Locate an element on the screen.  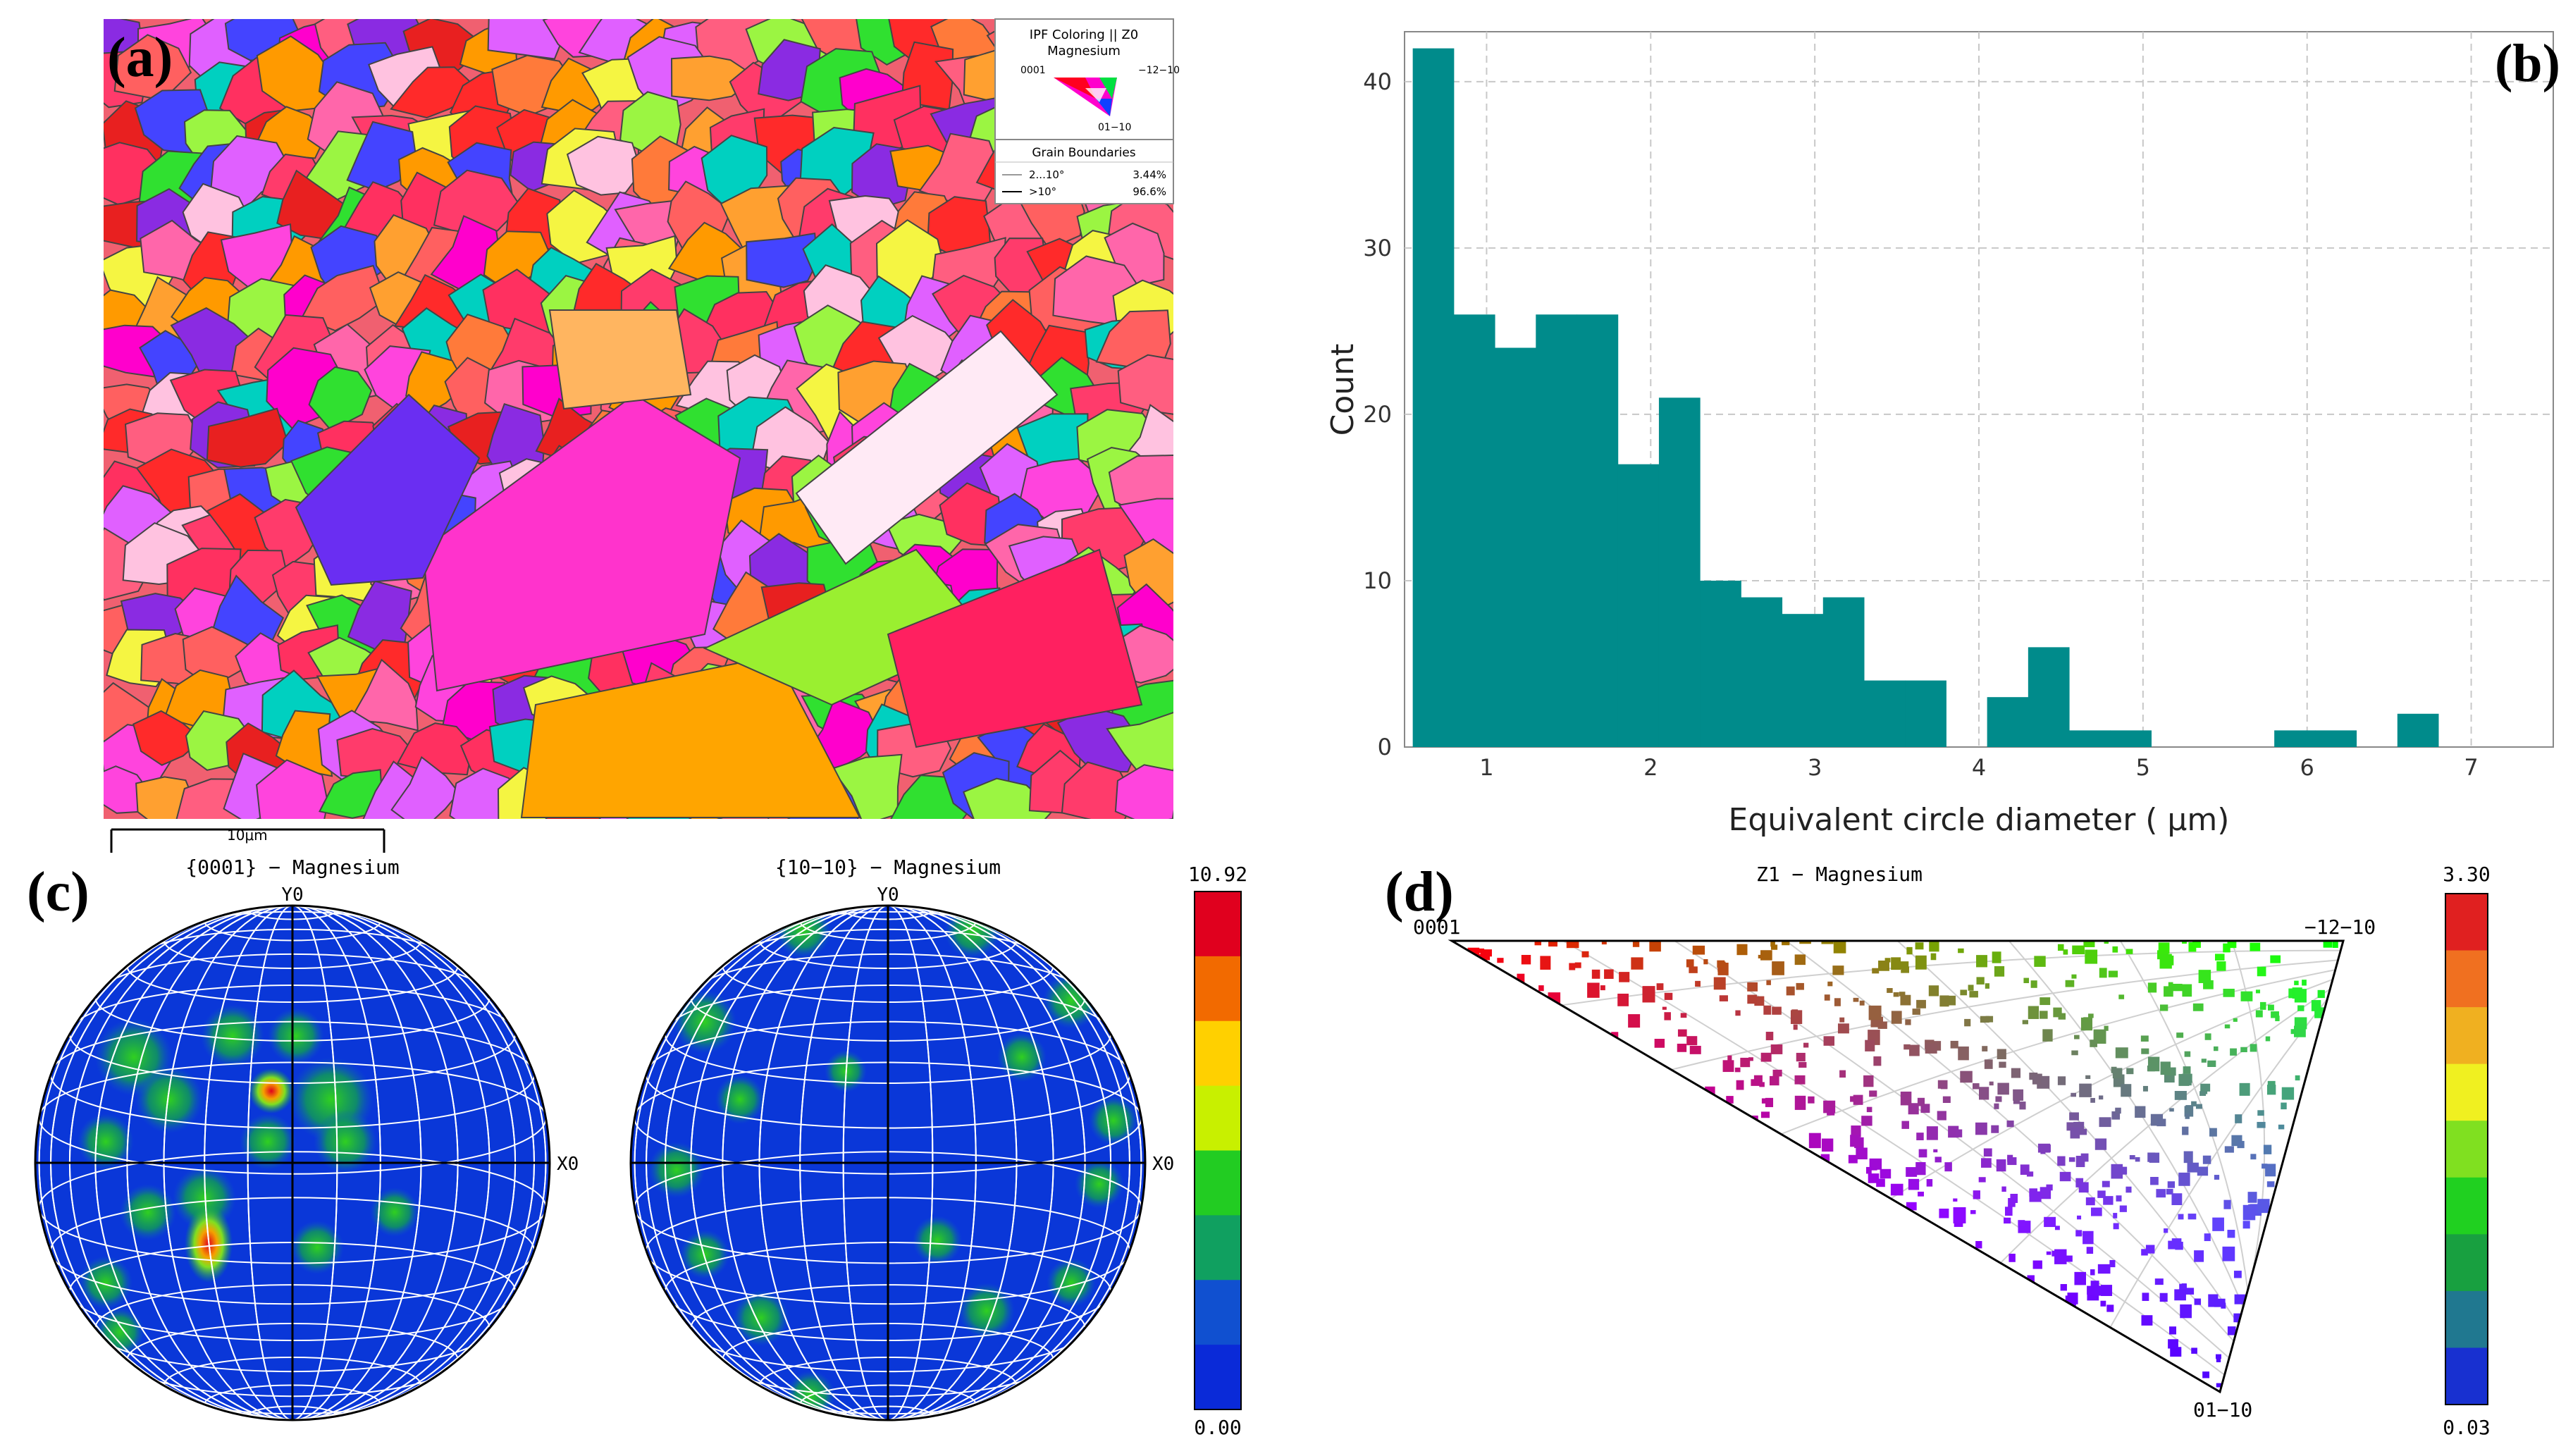
ipf-corner-0001: 0001 is located at coordinates (1436, 927).